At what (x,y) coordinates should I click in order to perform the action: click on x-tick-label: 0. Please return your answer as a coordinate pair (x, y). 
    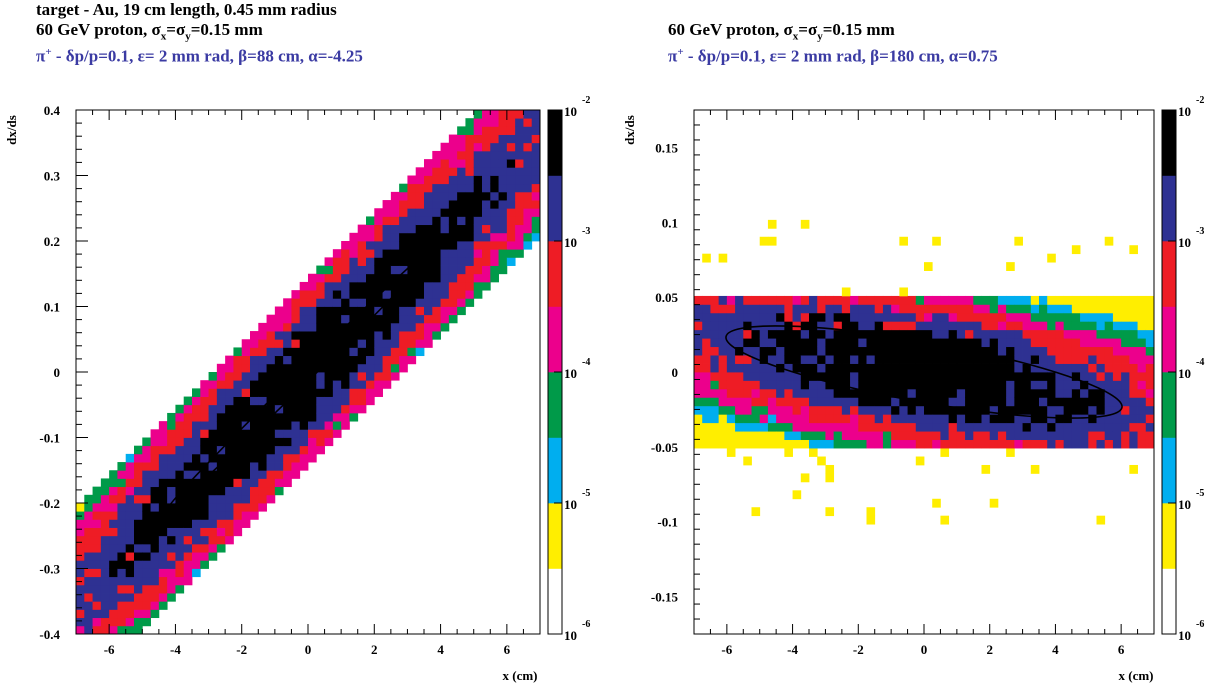
    Looking at the image, I should click on (308, 649).